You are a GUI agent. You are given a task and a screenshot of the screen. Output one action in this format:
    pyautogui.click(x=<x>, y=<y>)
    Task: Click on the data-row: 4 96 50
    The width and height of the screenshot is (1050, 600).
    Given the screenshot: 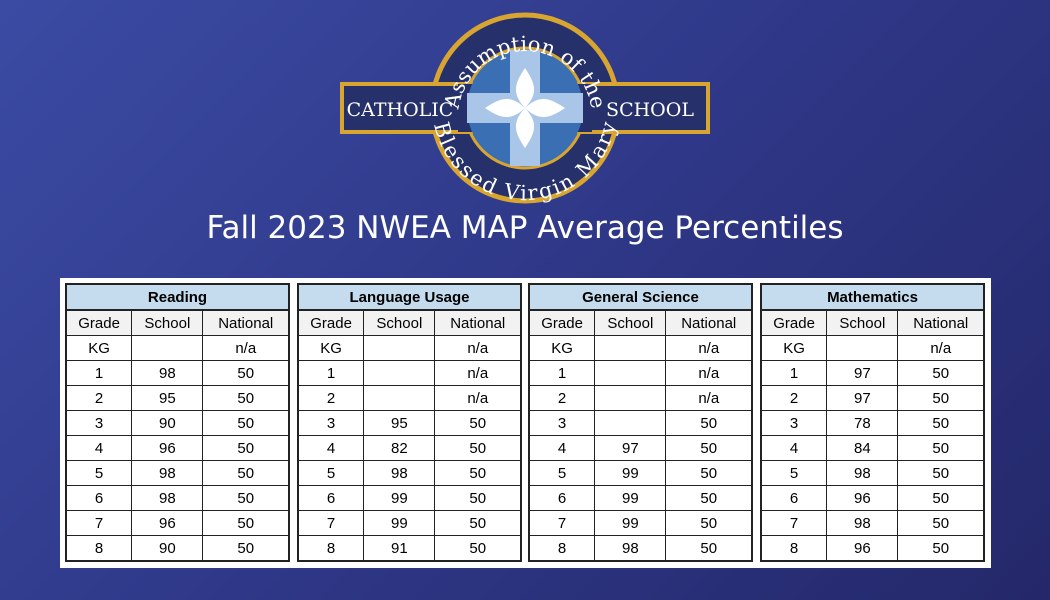 What is the action you would take?
    pyautogui.click(x=177, y=448)
    